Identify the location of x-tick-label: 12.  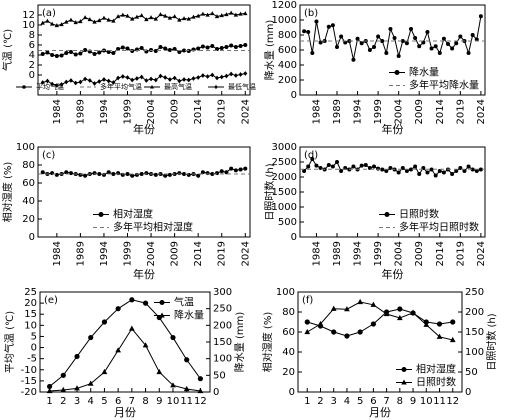
(452, 401).